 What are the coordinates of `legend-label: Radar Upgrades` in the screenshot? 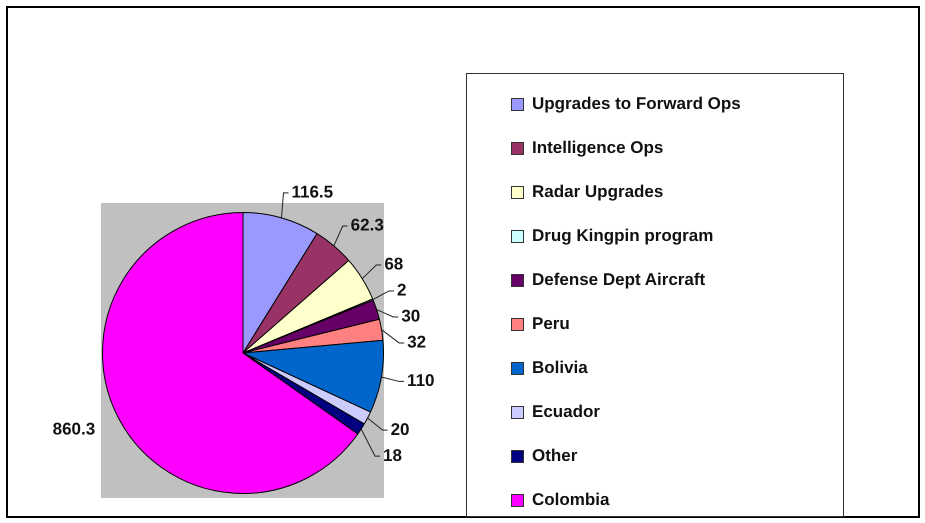 It's located at (598, 192).